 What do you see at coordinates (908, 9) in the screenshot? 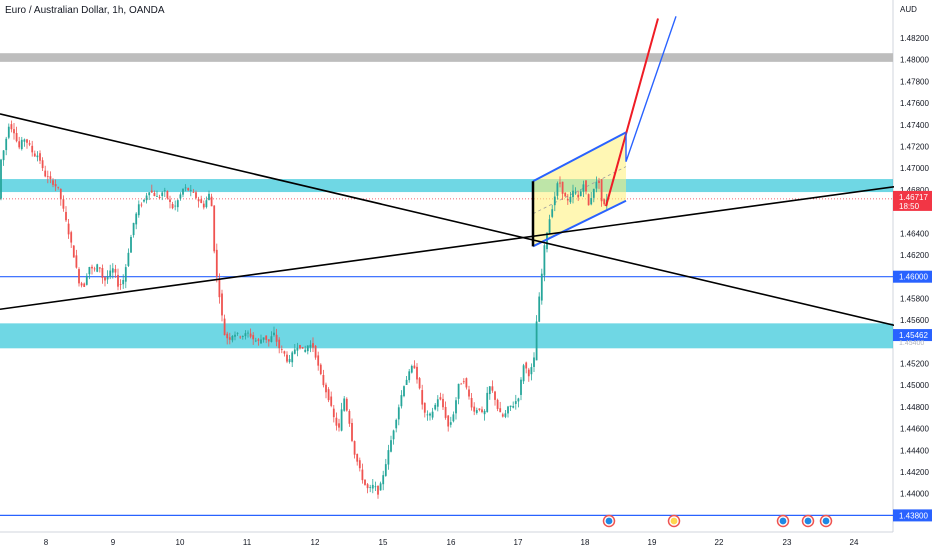
I see `currency-label: AUD` at bounding box center [908, 9].